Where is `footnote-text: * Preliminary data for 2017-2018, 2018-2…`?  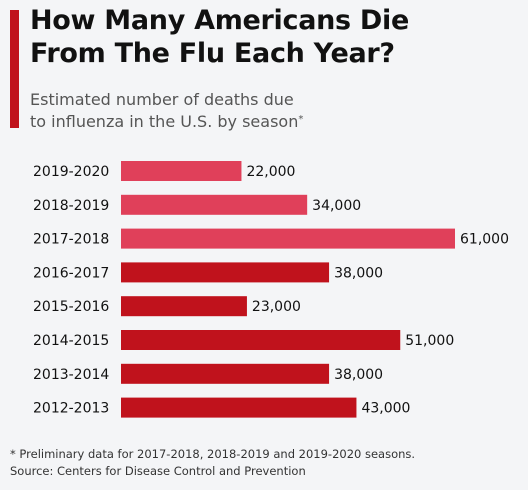
footnote-text: * Preliminary data for 2017-2018, 2018-2… is located at coordinates (213, 454).